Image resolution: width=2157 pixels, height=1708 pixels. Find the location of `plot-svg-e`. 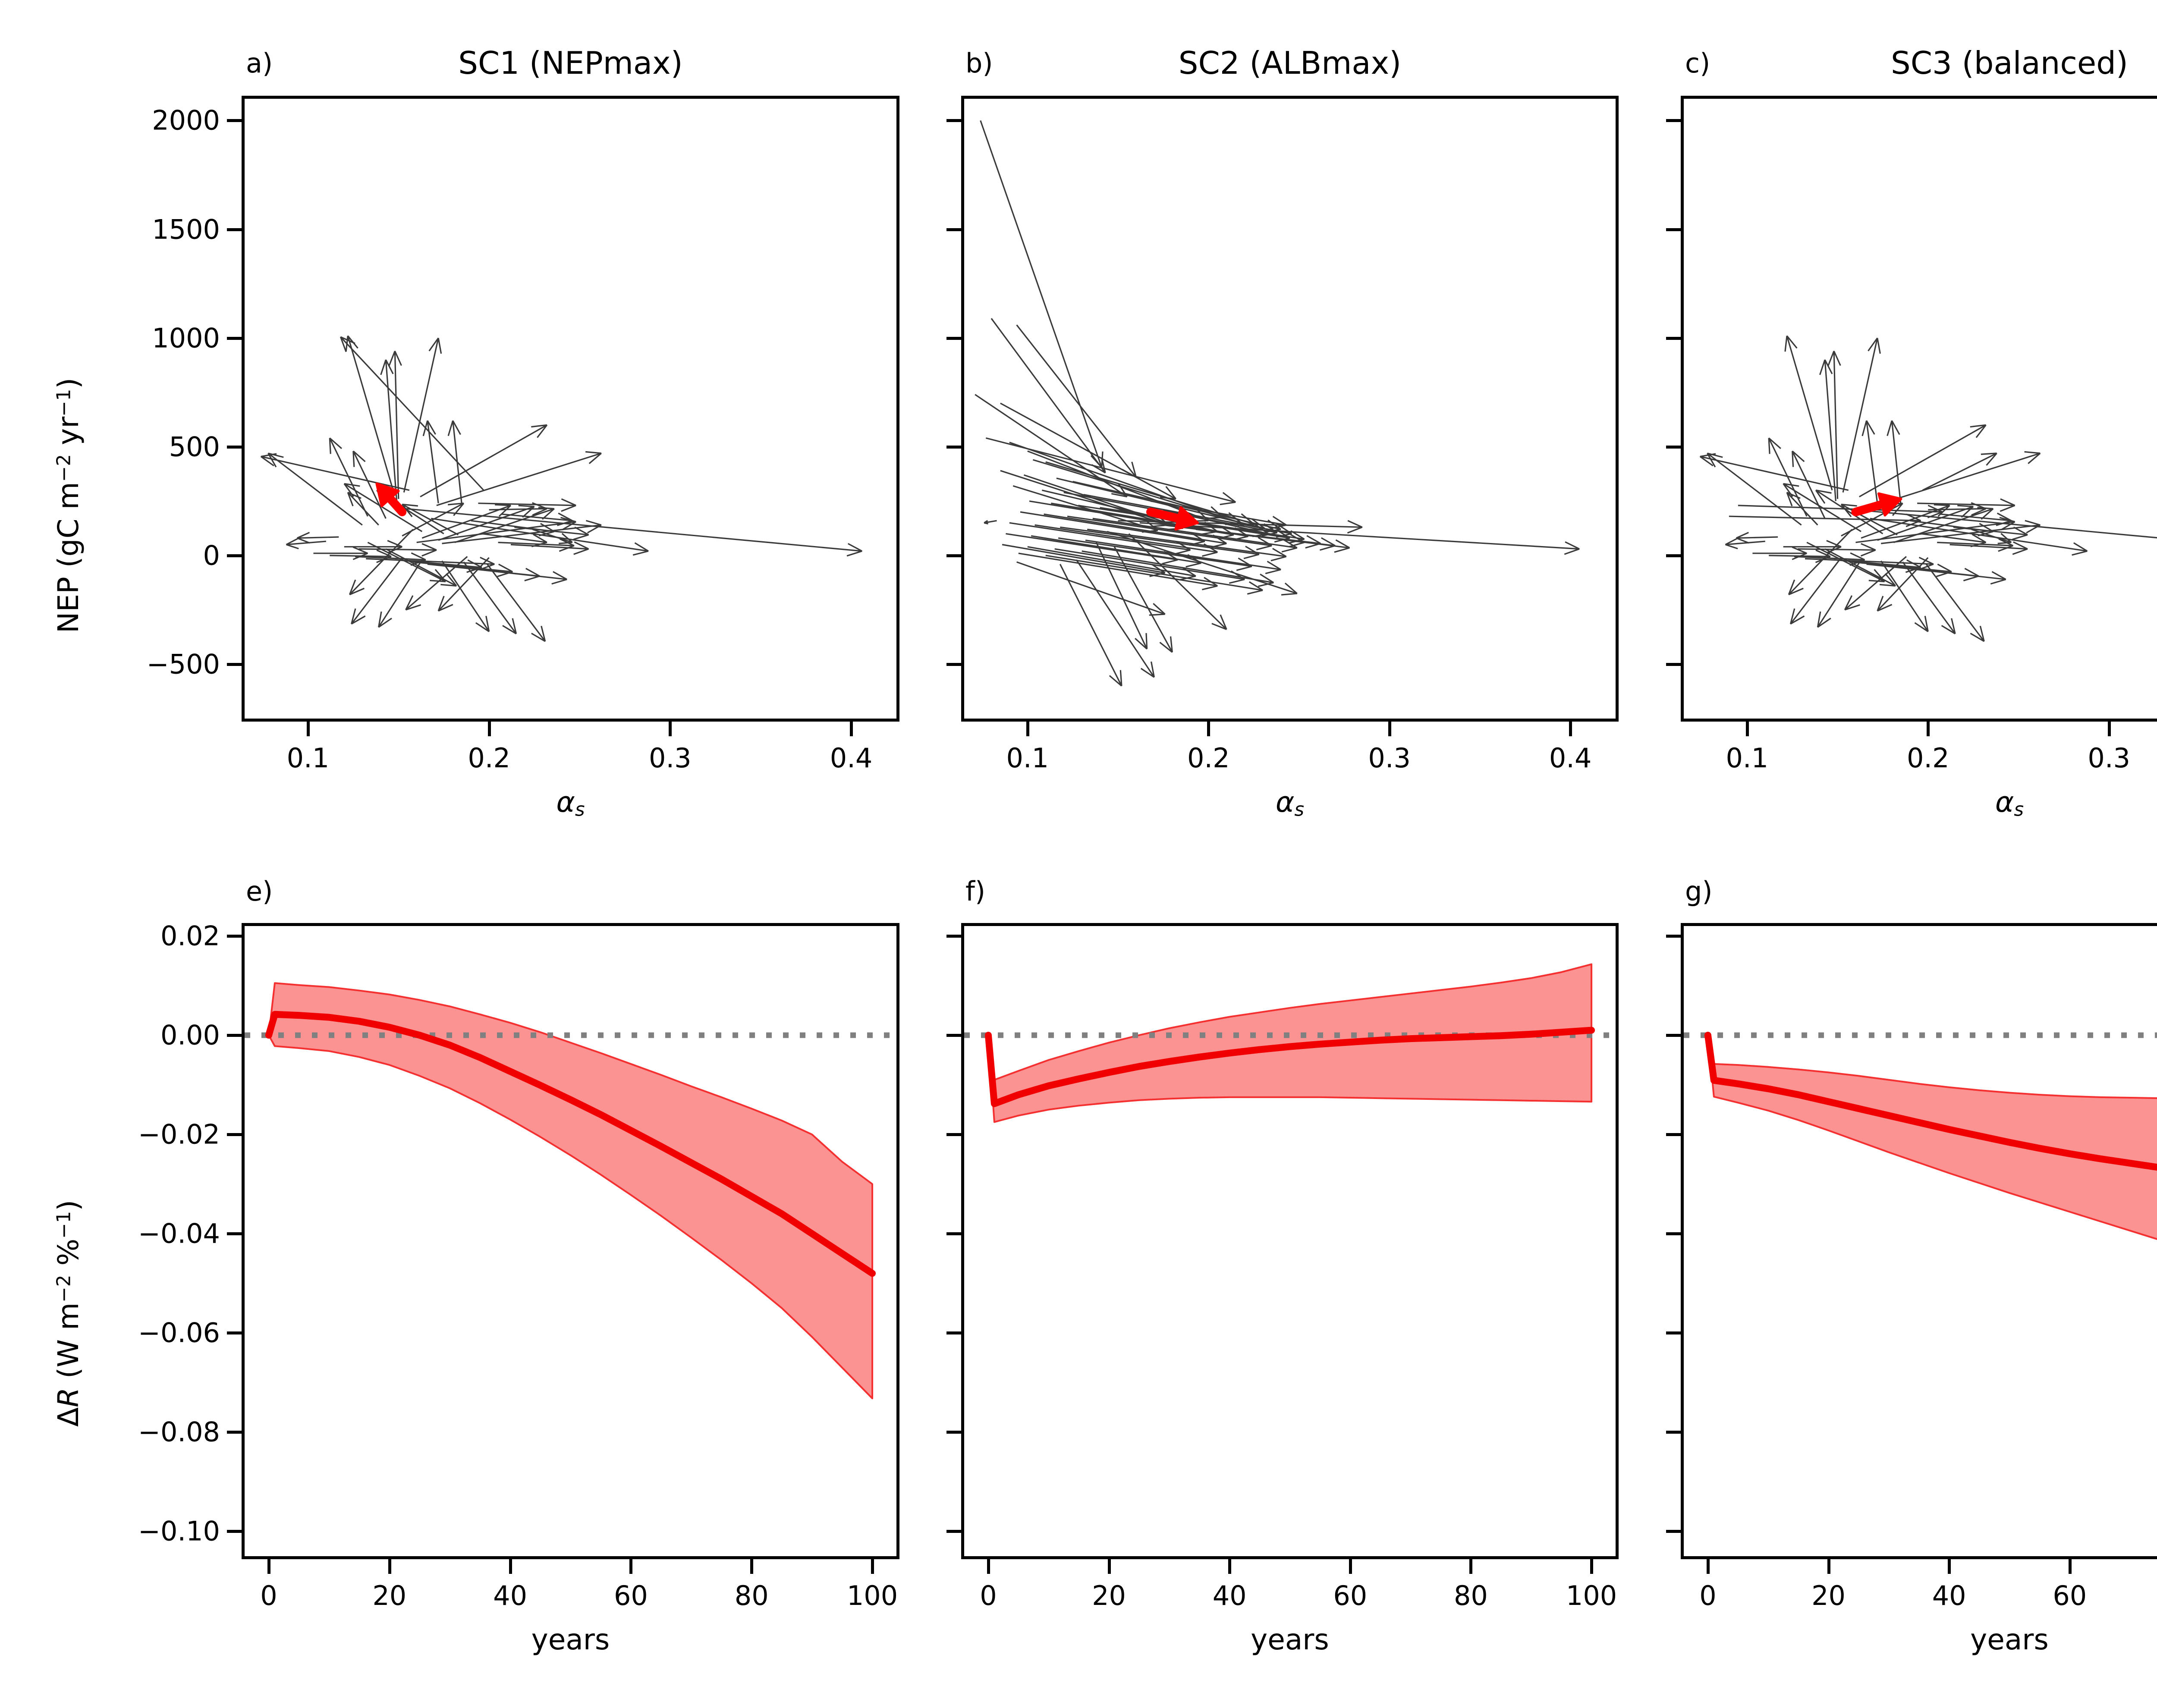

plot-svg-e is located at coordinates (570, 1191).